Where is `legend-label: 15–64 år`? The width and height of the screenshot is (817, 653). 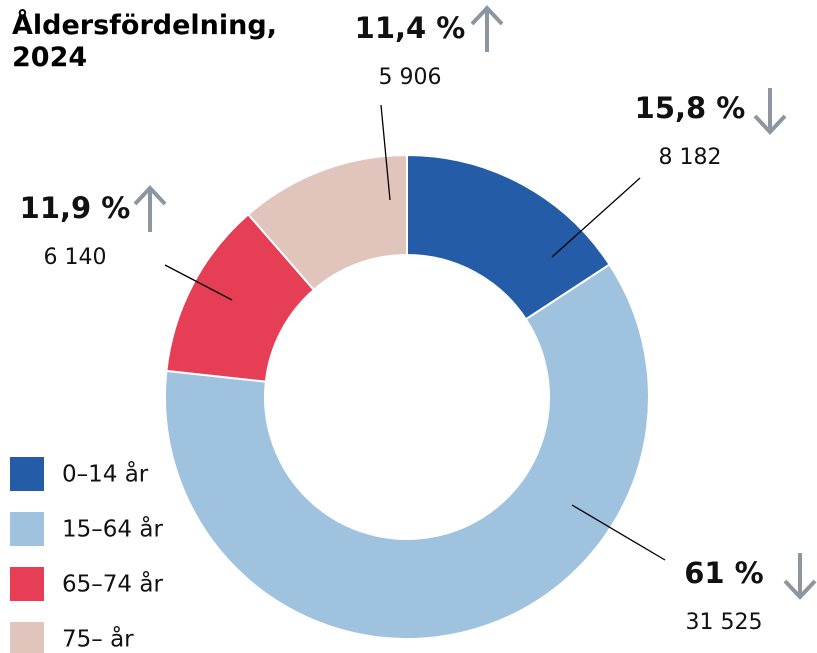
legend-label: 15–64 år is located at coordinates (112, 529).